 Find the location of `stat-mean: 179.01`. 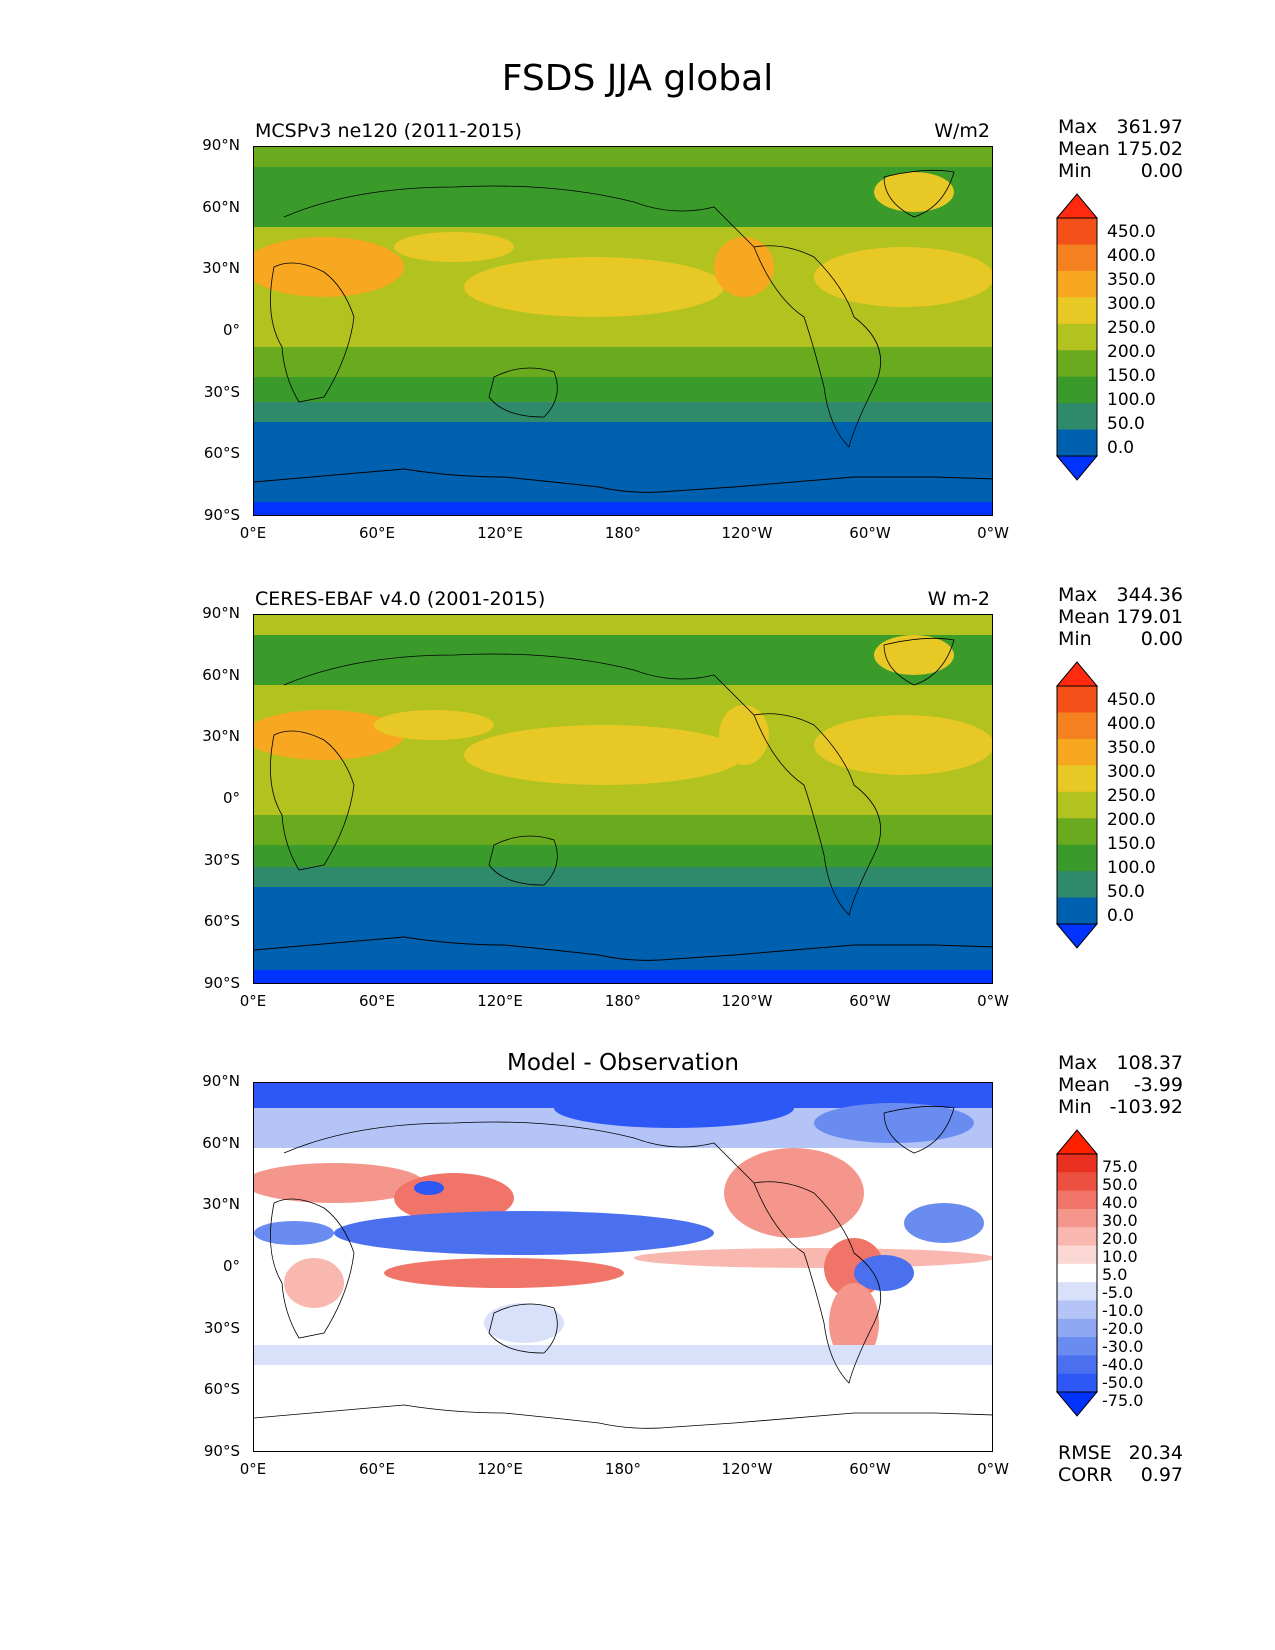

stat-mean: 179.01 is located at coordinates (1149, 617).